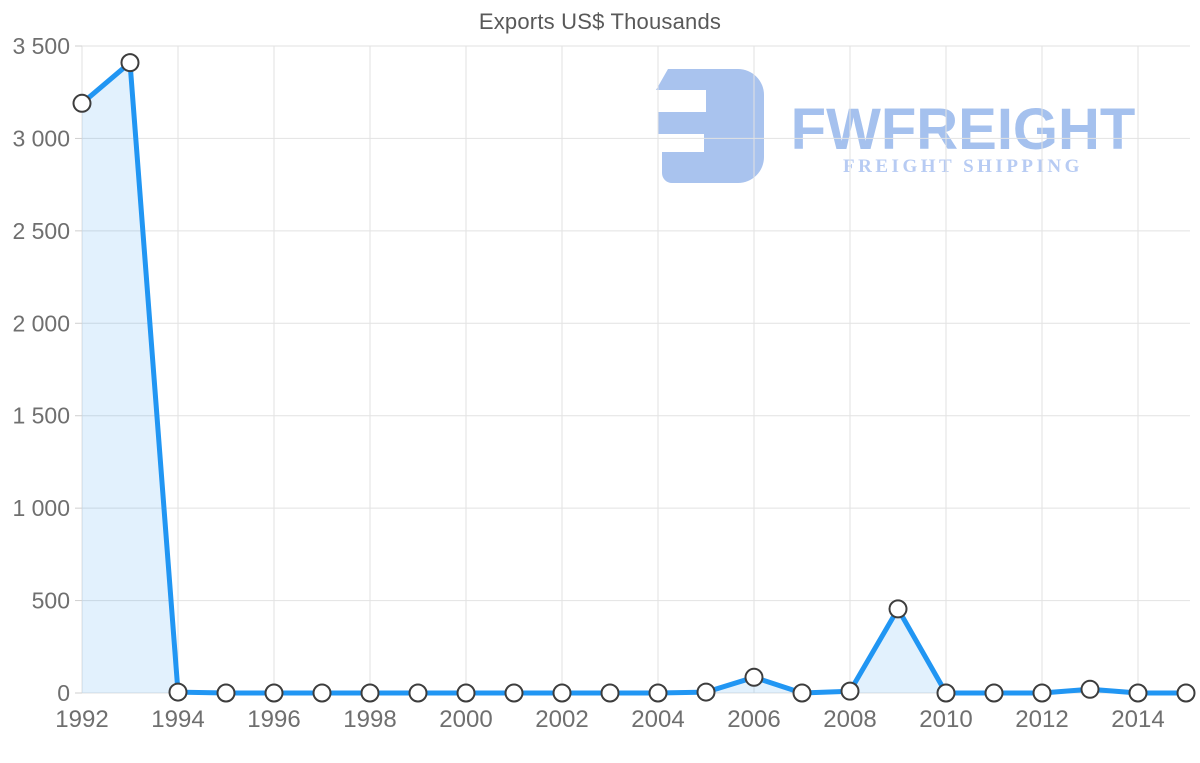 This screenshot has height=763, width=1200. I want to click on data-point-1997, so click(322, 693).